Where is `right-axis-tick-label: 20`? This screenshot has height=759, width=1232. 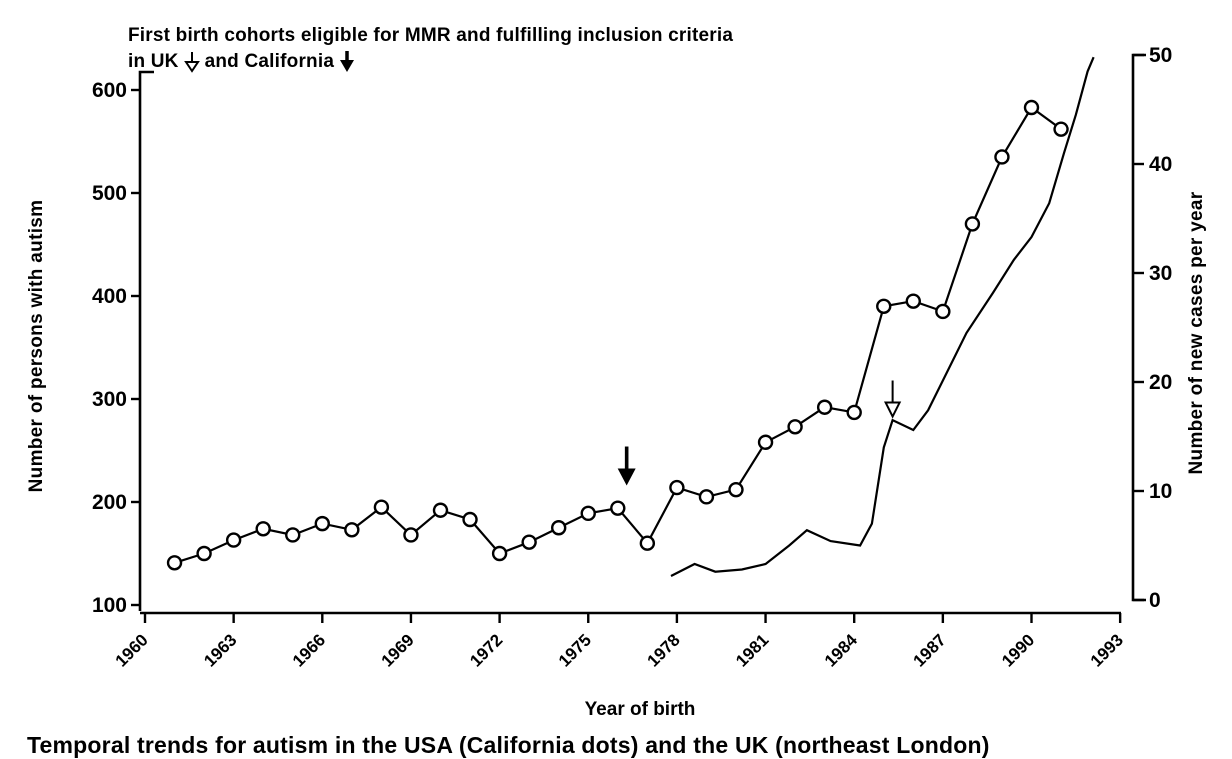 right-axis-tick-label: 20 is located at coordinates (1160, 382).